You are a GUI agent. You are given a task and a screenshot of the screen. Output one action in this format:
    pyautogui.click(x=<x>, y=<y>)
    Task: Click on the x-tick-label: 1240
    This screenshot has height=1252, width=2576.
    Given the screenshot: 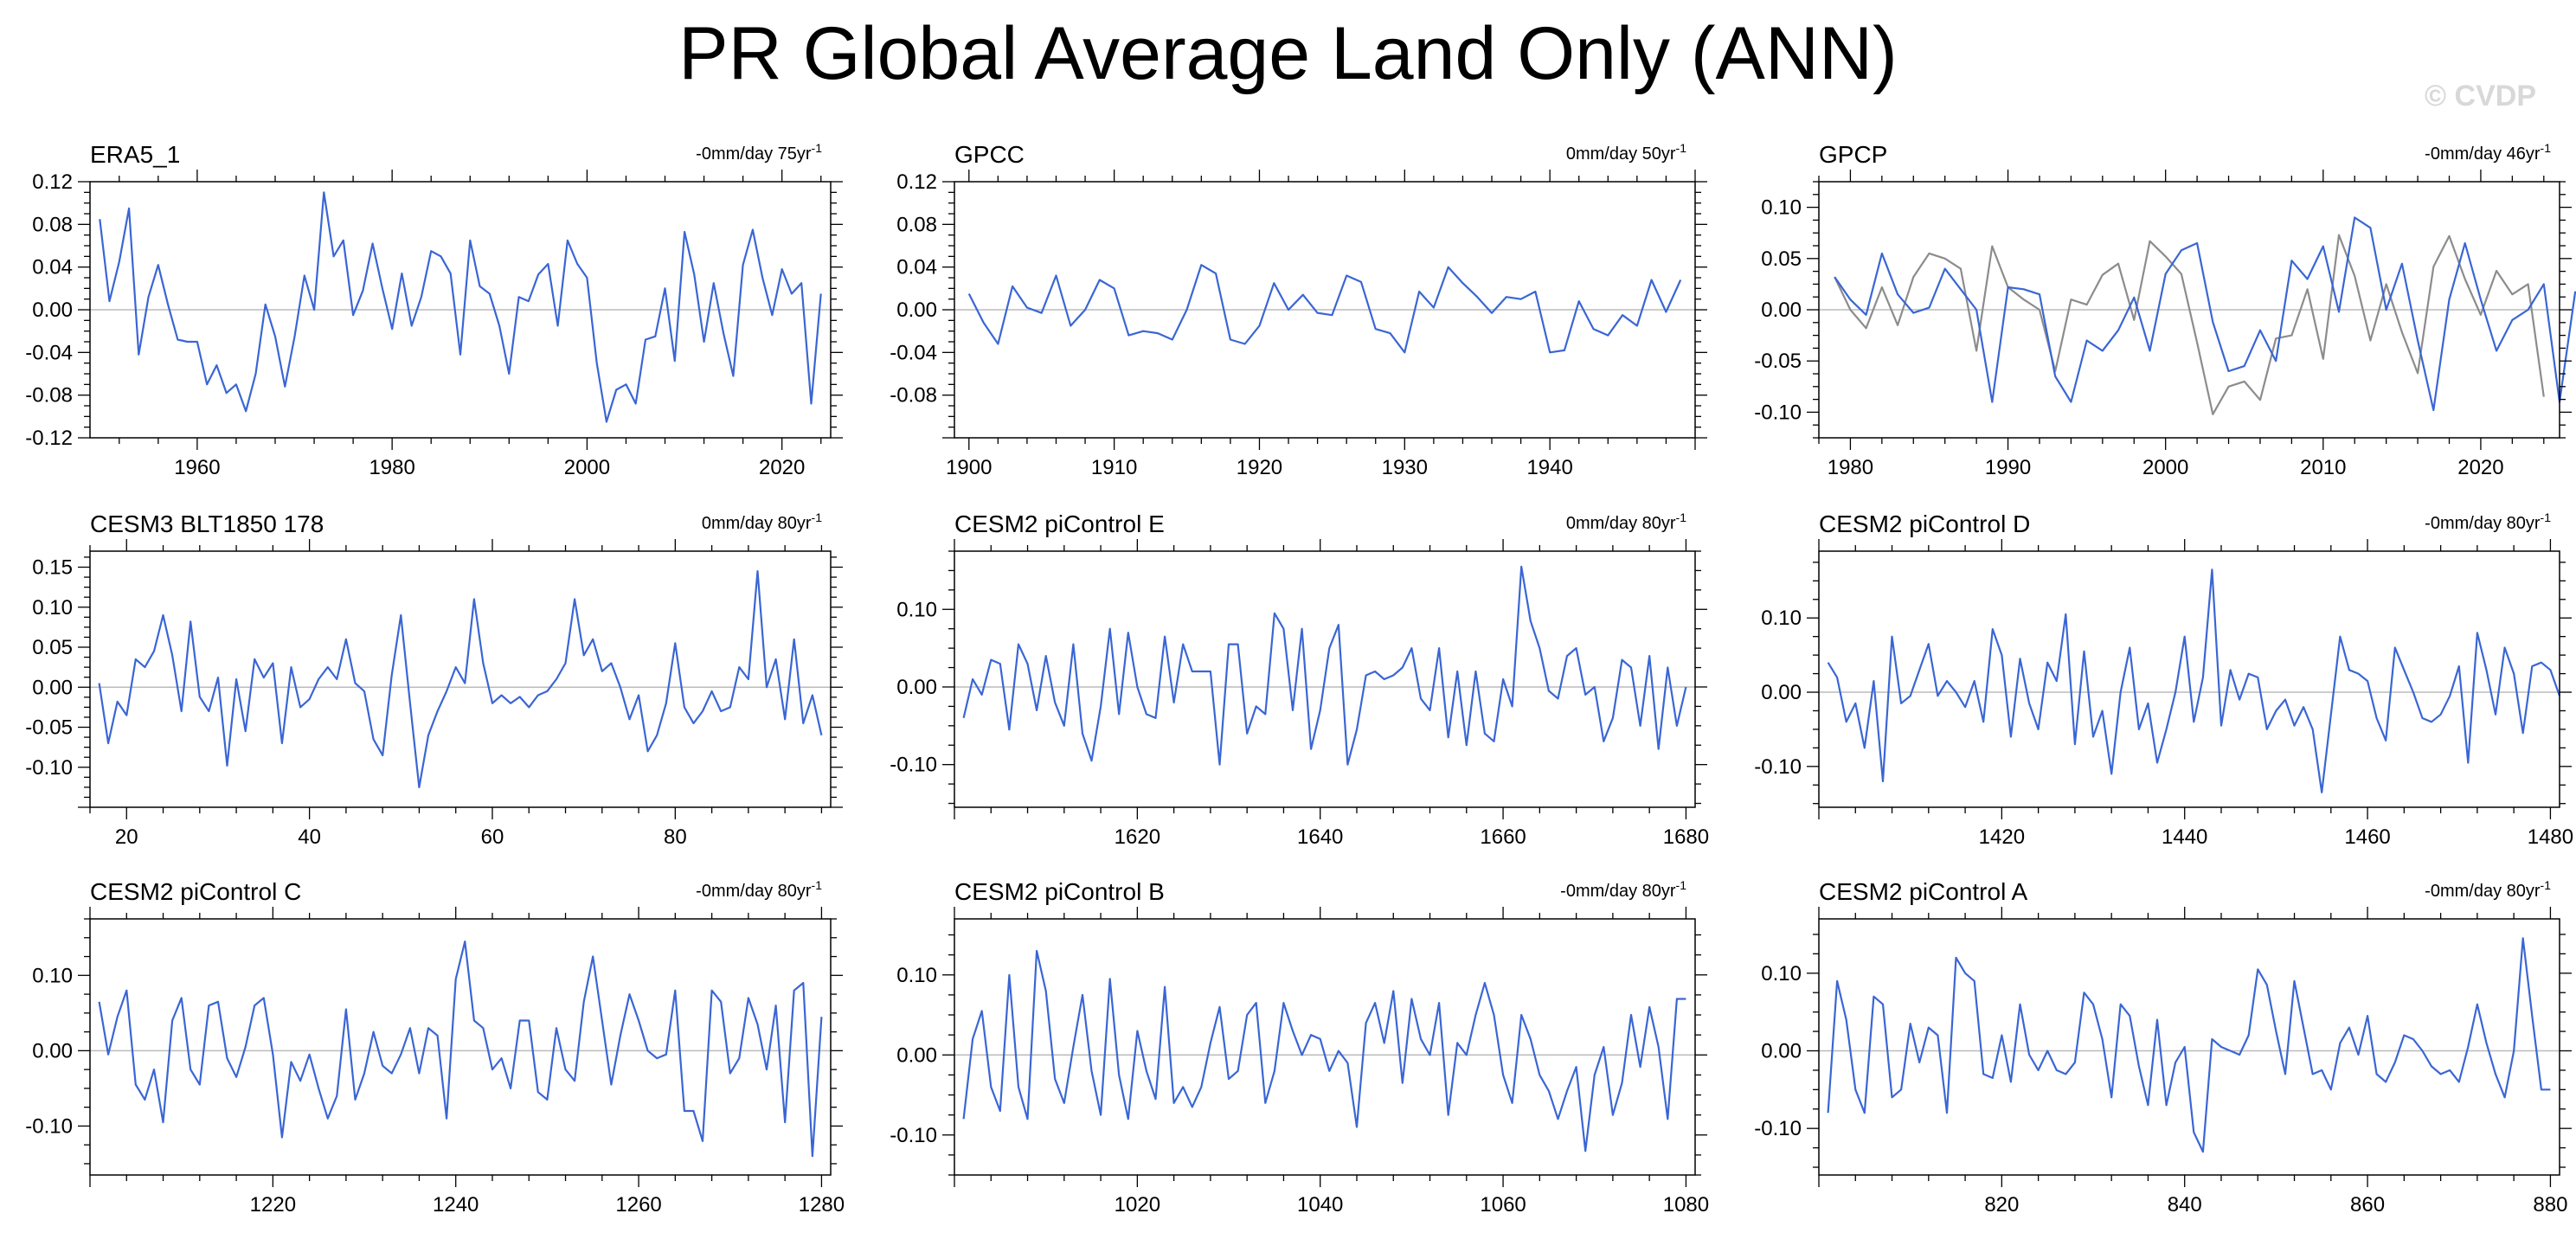 What is the action you would take?
    pyautogui.click(x=456, y=1205)
    